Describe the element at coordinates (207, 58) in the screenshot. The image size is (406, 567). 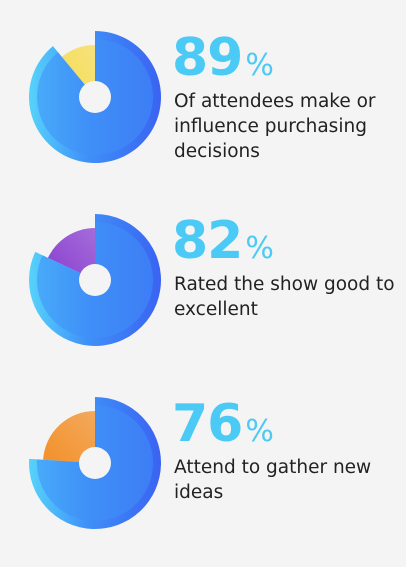
I see `stat-value: 89` at that location.